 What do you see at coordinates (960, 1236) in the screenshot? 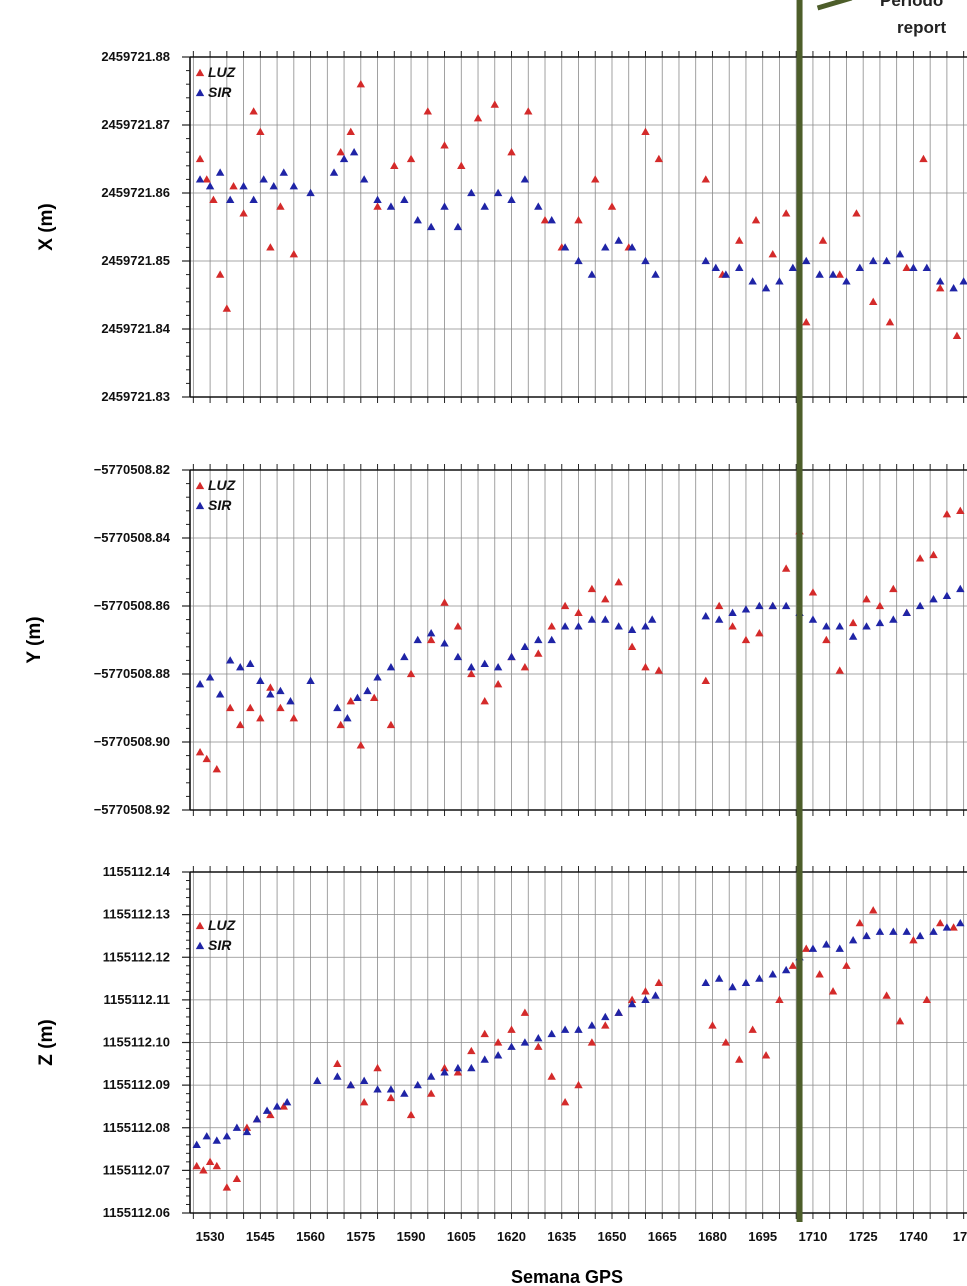
I see `x-tick-label: 175` at bounding box center [960, 1236].